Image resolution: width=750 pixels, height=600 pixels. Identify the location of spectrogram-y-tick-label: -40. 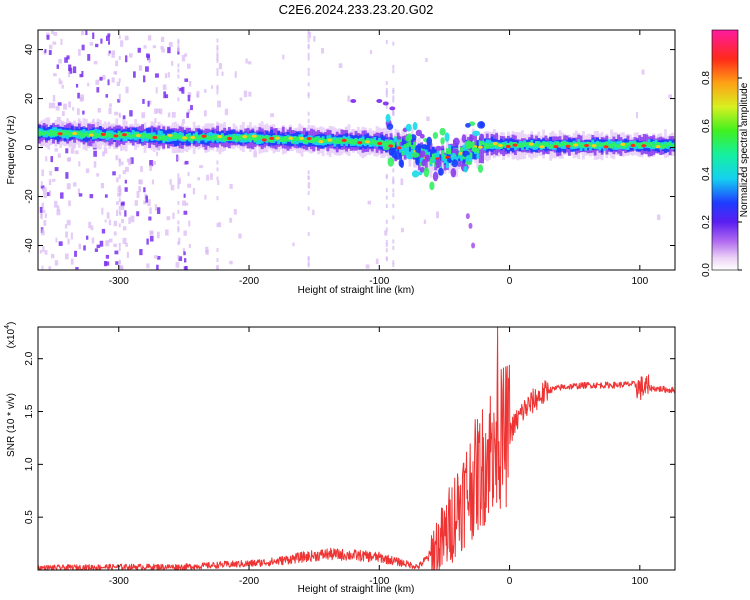
(29, 245).